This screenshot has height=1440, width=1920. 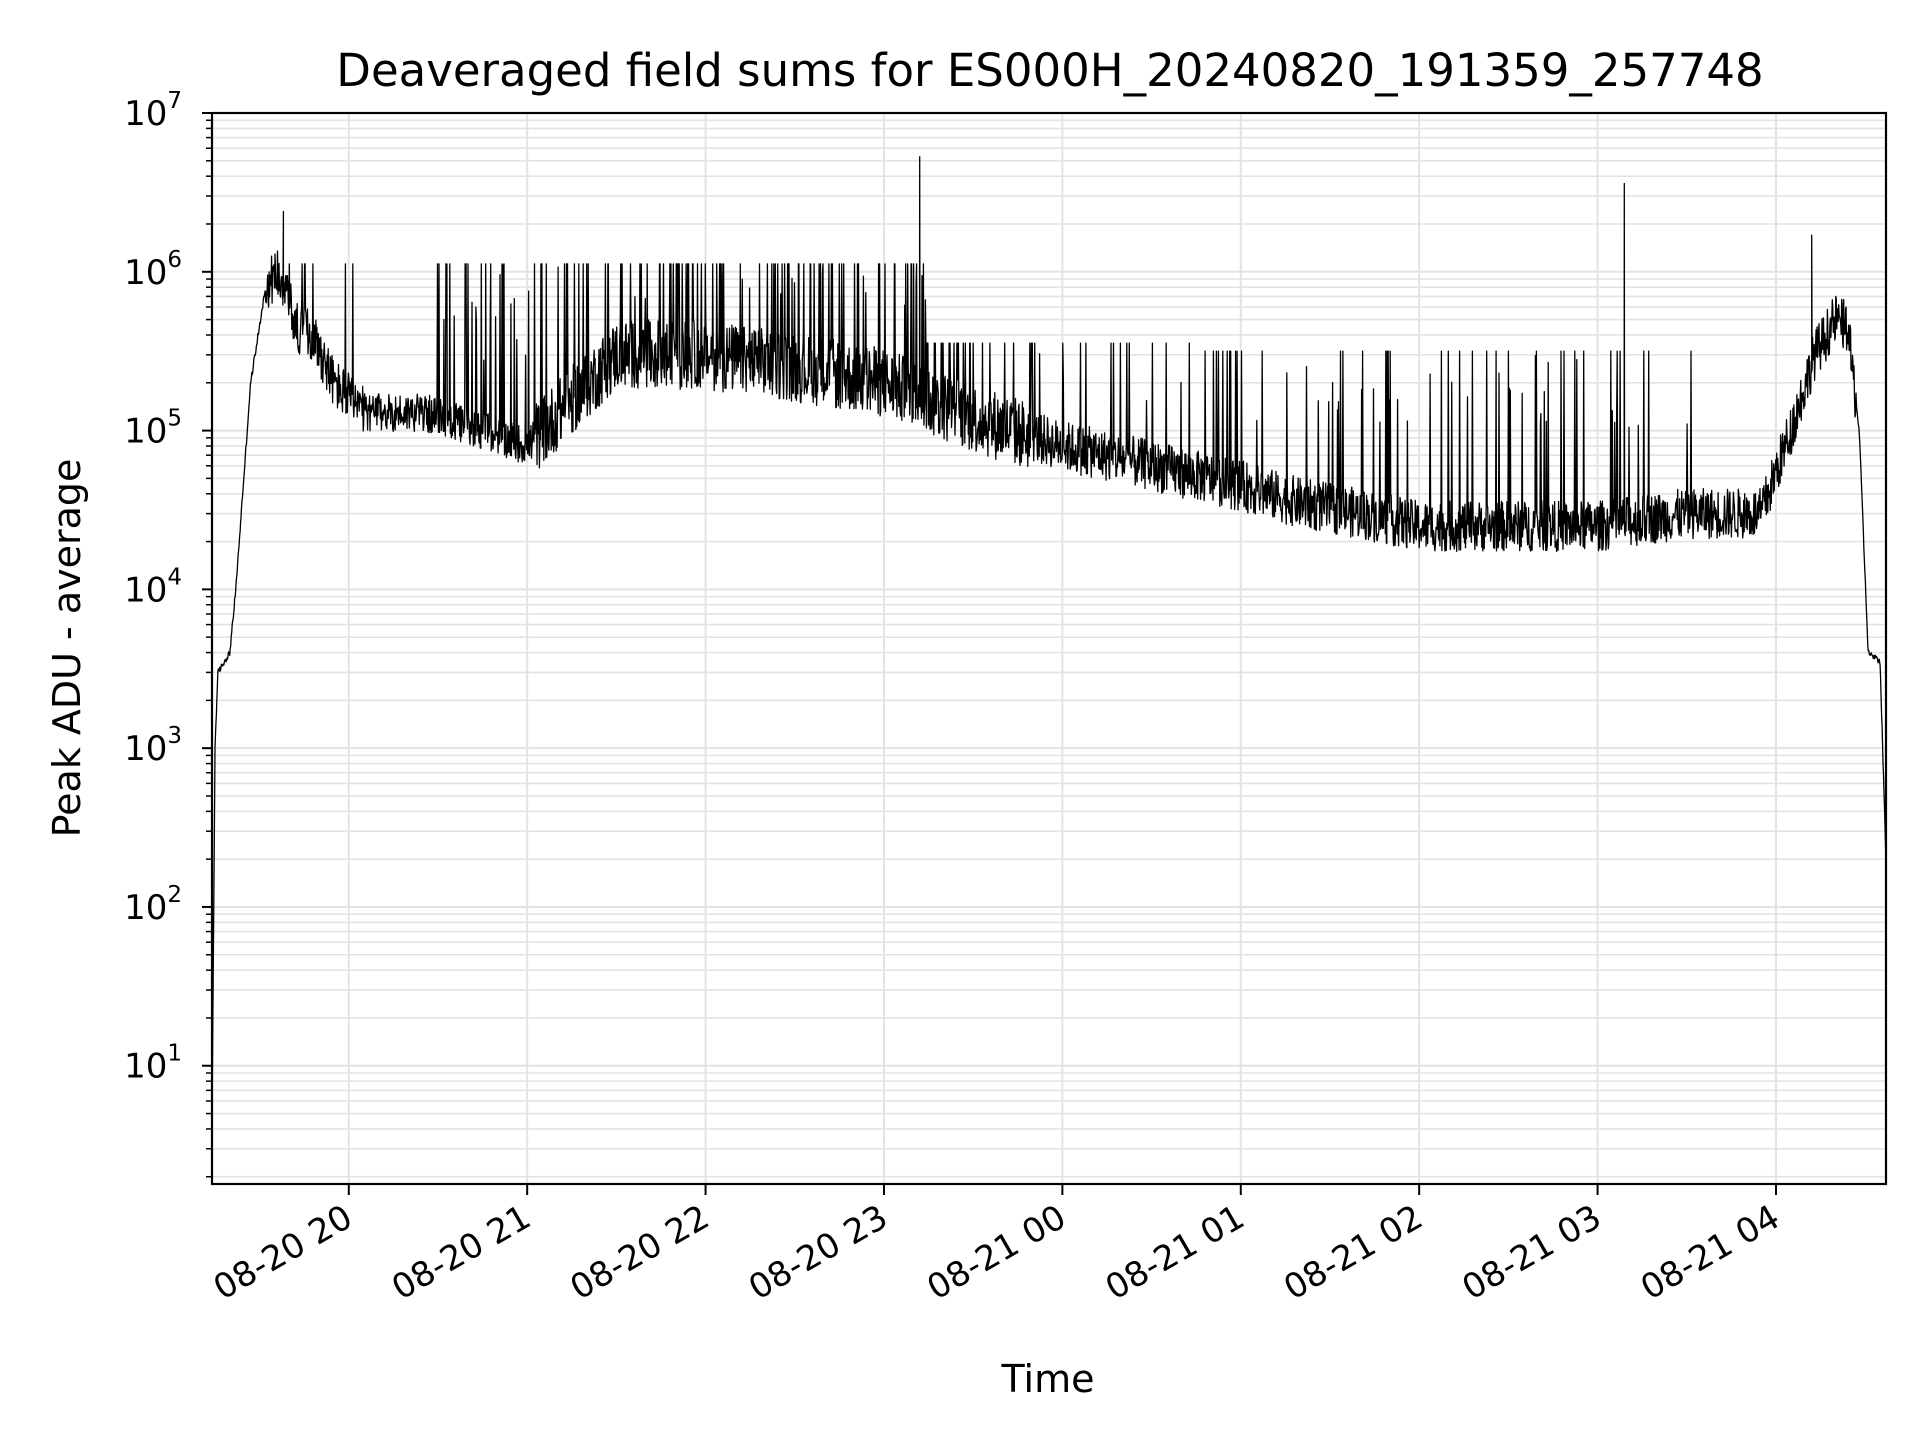 What do you see at coordinates (168, 633) in the screenshot?
I see `y-axis: 10¹ 10² 10³ 10⁴ 10⁵ 10⁶ 10⁷` at bounding box center [168, 633].